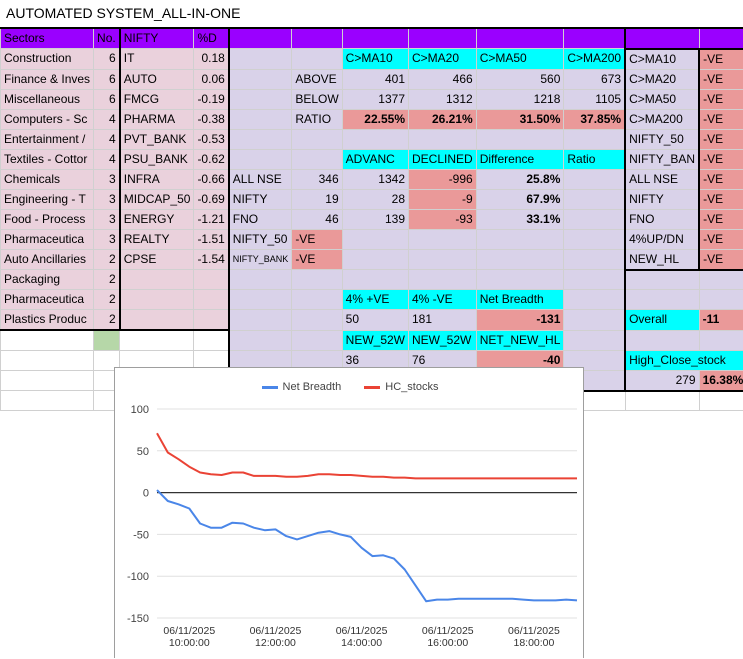  What do you see at coordinates (443, 179) in the screenshot?
I see `adv-diff: -996` at bounding box center [443, 179].